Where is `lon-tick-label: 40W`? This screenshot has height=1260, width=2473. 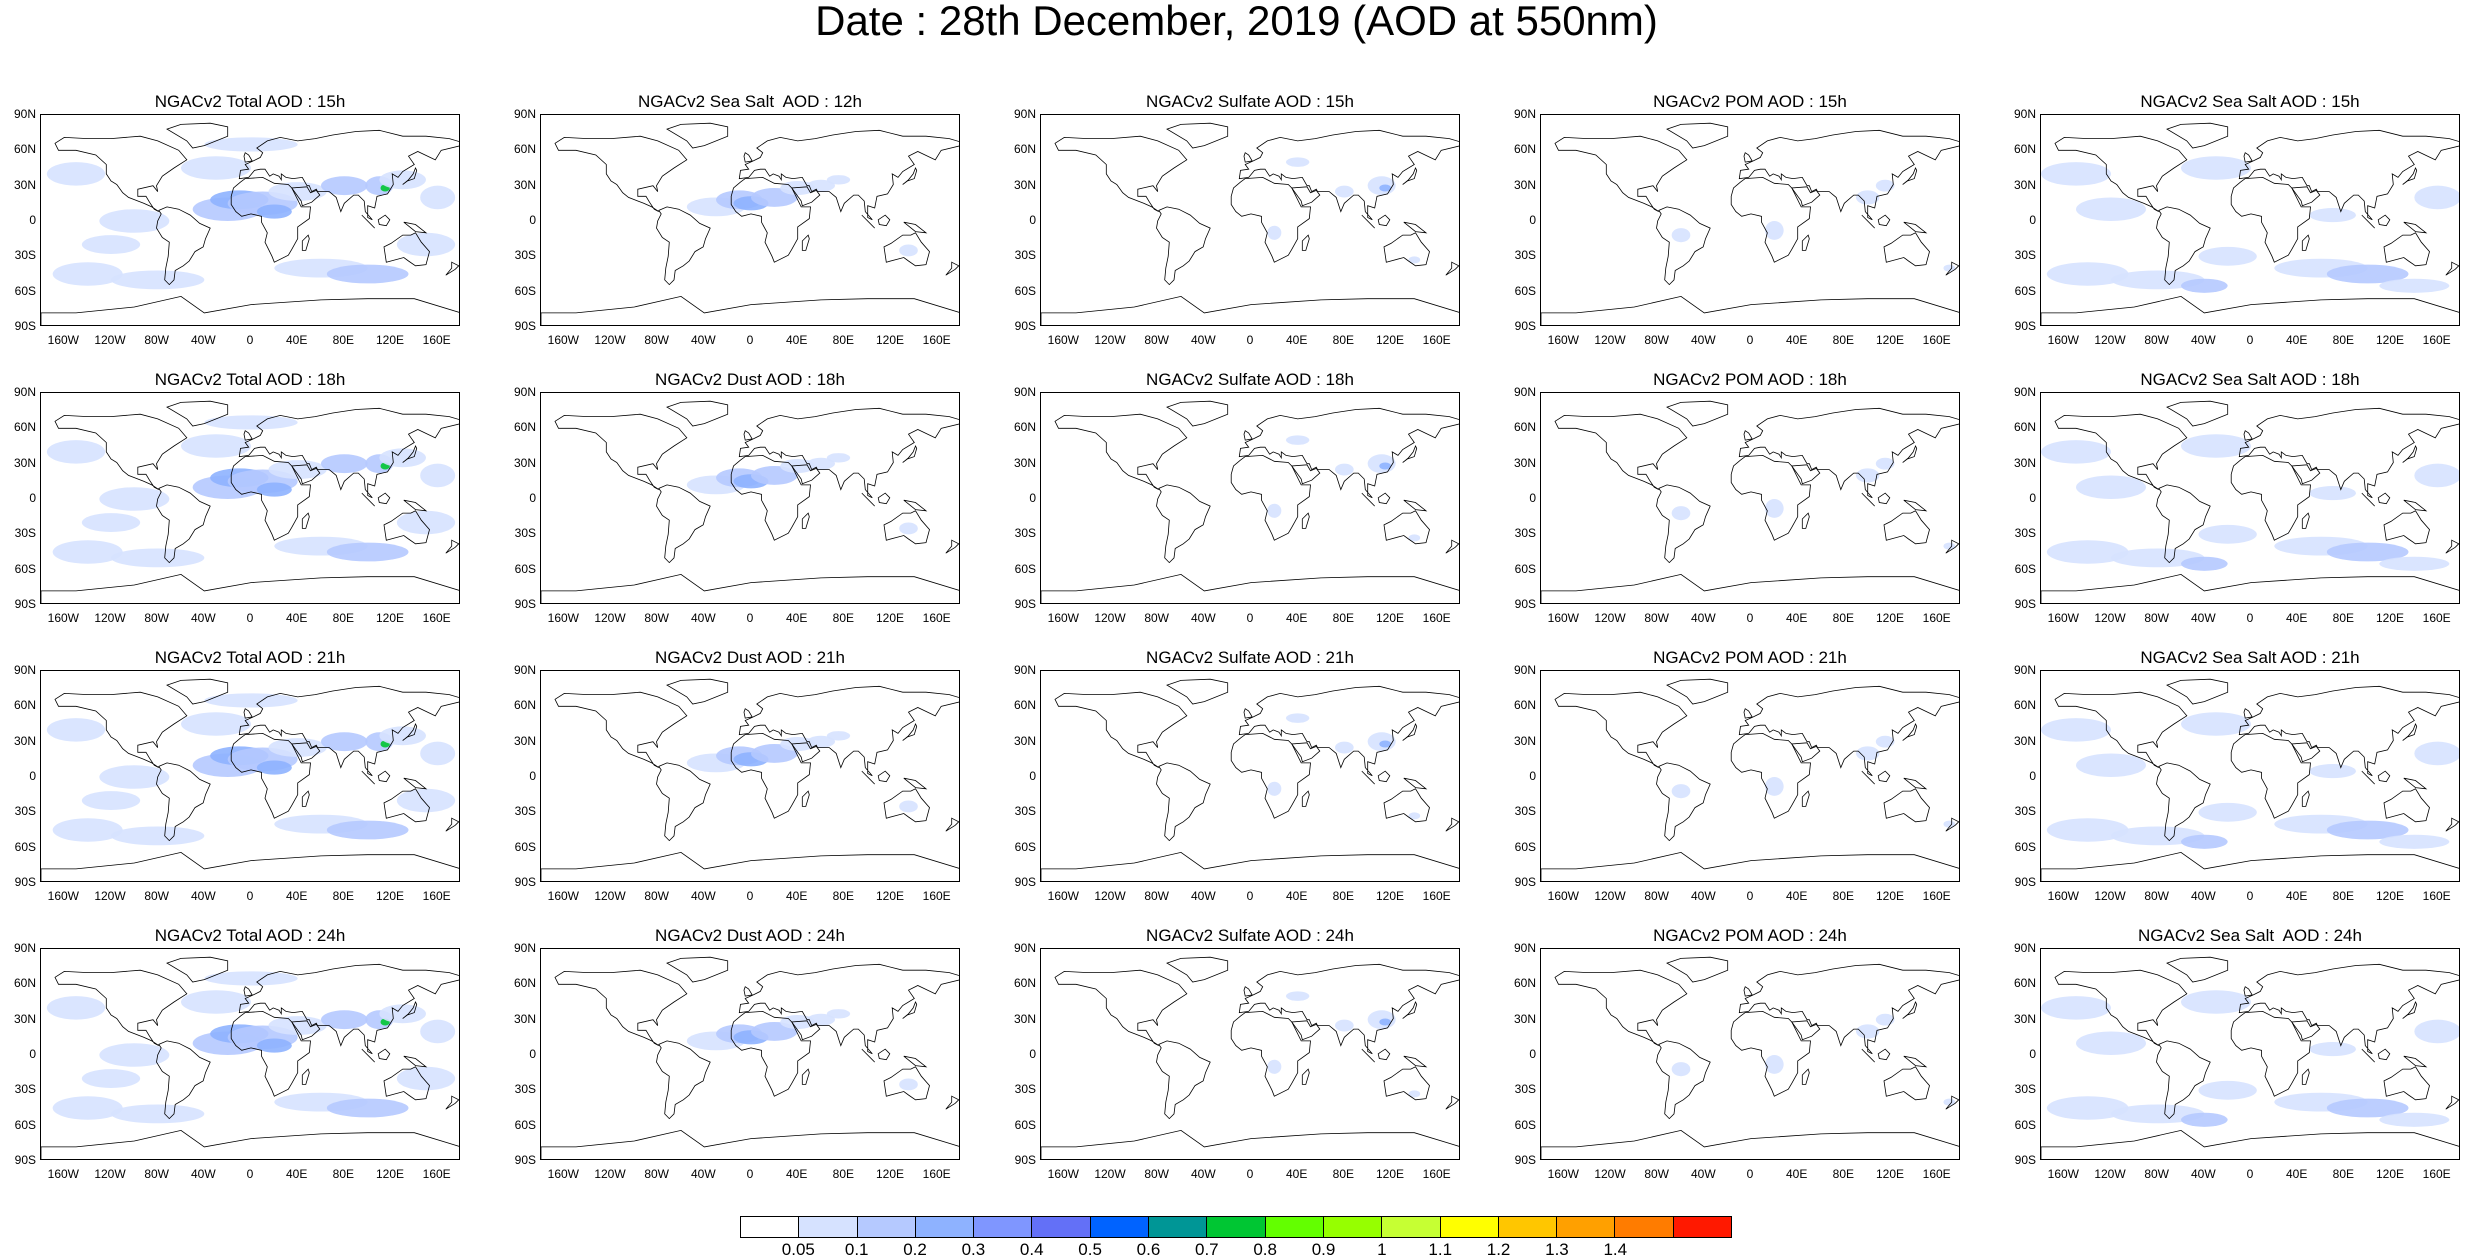
lon-tick-label: 40W is located at coordinates (2203, 1174).